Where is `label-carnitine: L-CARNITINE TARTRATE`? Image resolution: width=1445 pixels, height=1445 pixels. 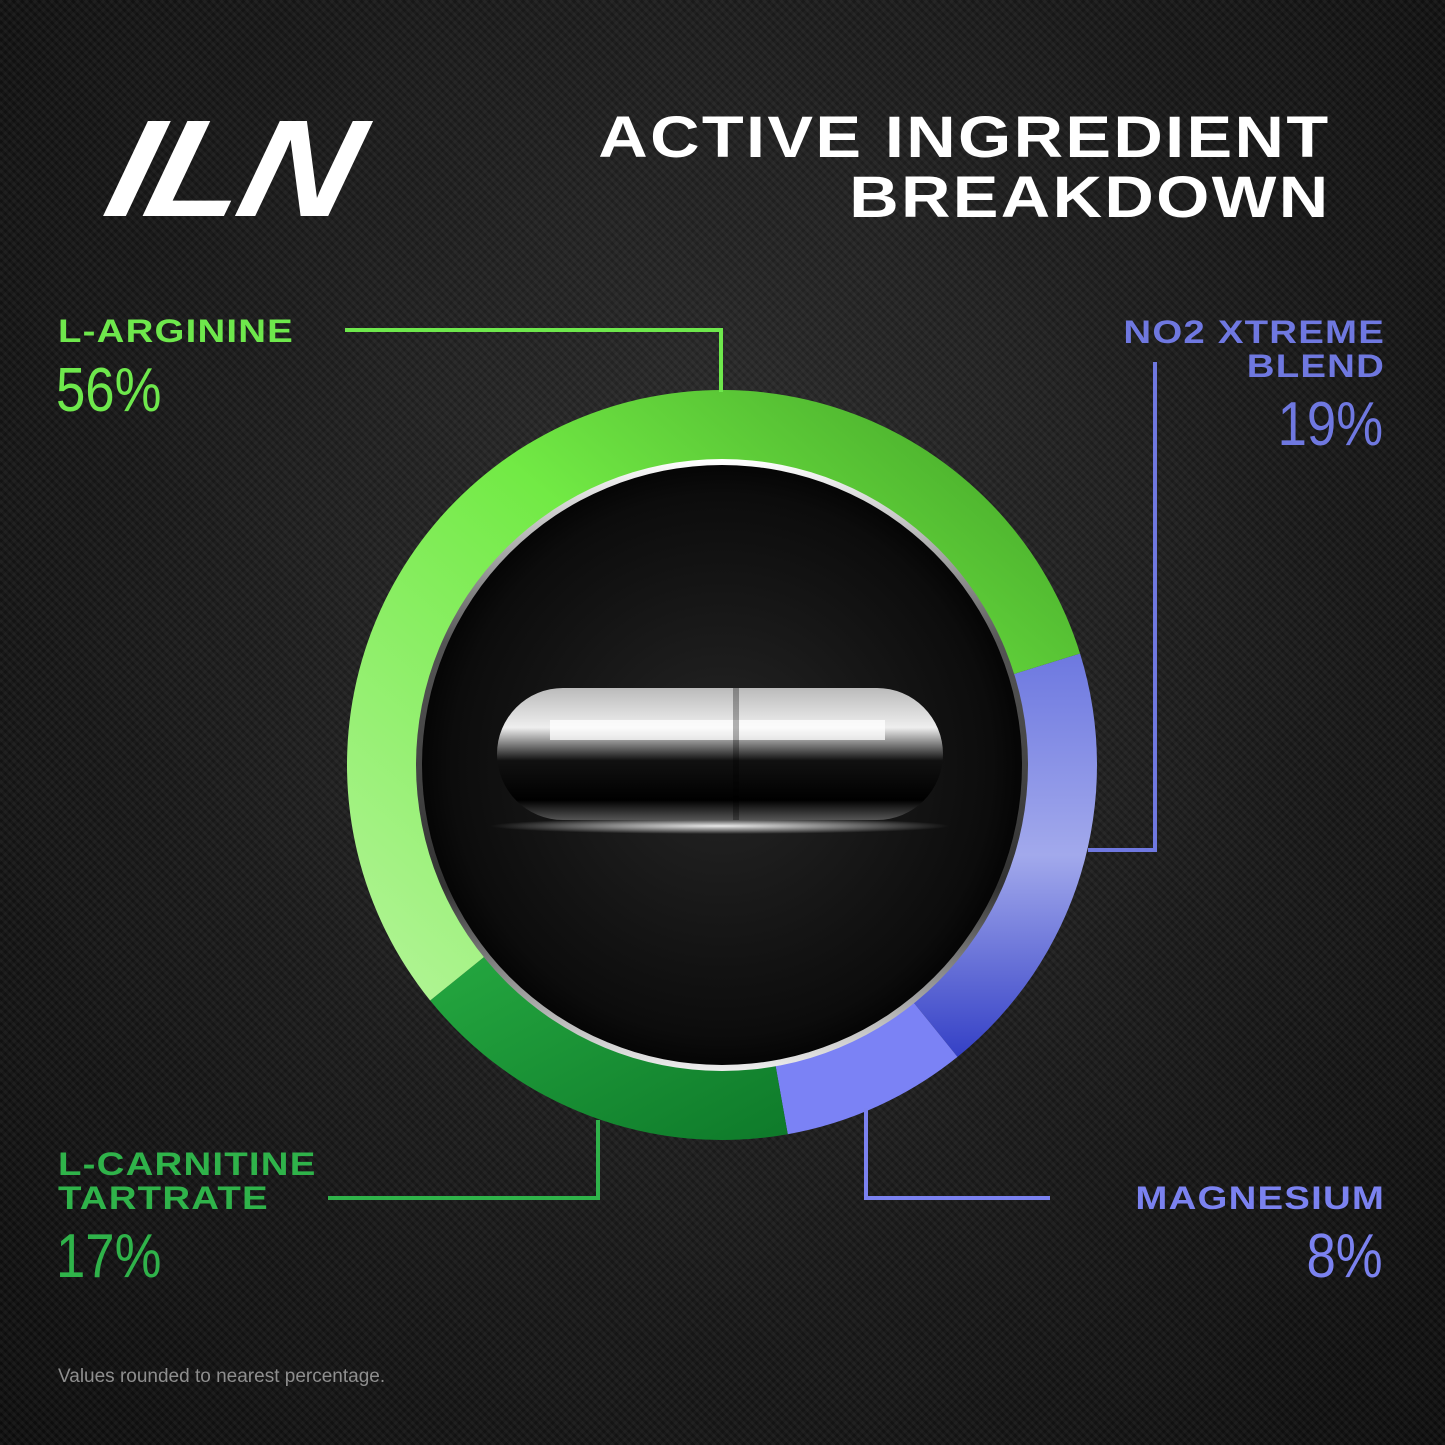
label-carnitine: L-CARNITINE TARTRATE is located at coordinates (187, 1181).